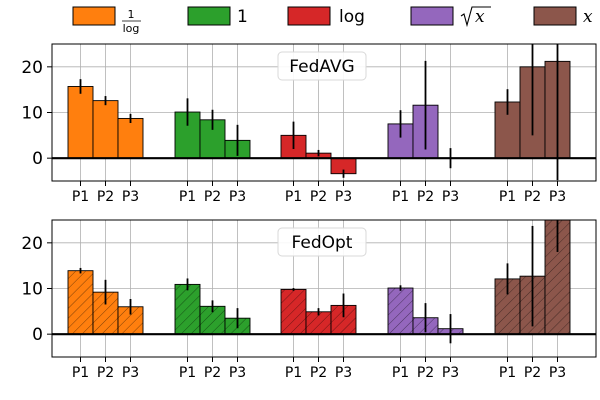 The image size is (600, 400). What do you see at coordinates (318, 323) in the screenshot?
I see `bar-hatch-log-p2` at bounding box center [318, 323].